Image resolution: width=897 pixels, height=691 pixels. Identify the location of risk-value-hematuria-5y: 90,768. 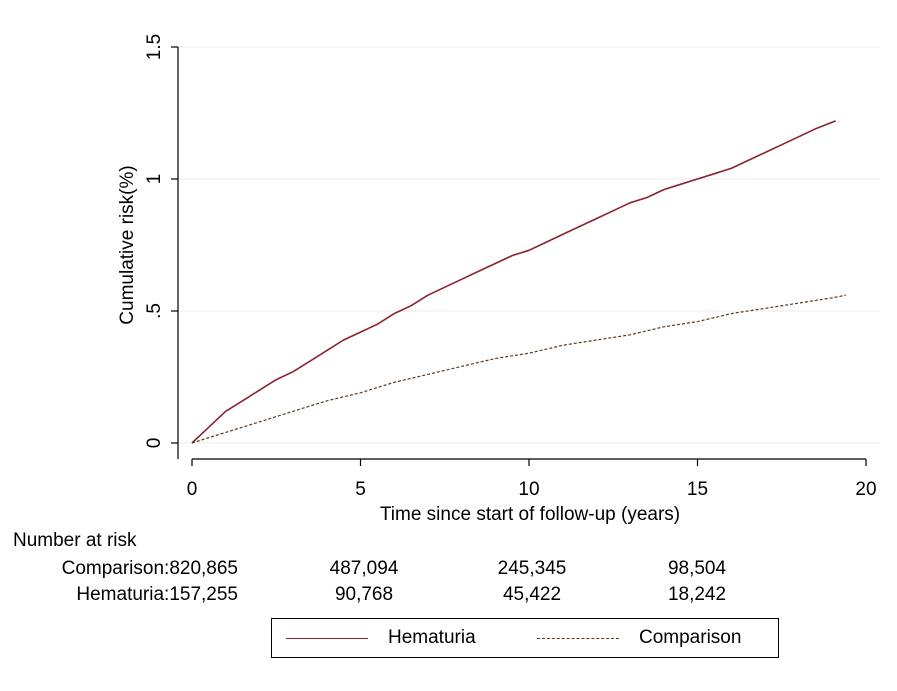
(364, 594).